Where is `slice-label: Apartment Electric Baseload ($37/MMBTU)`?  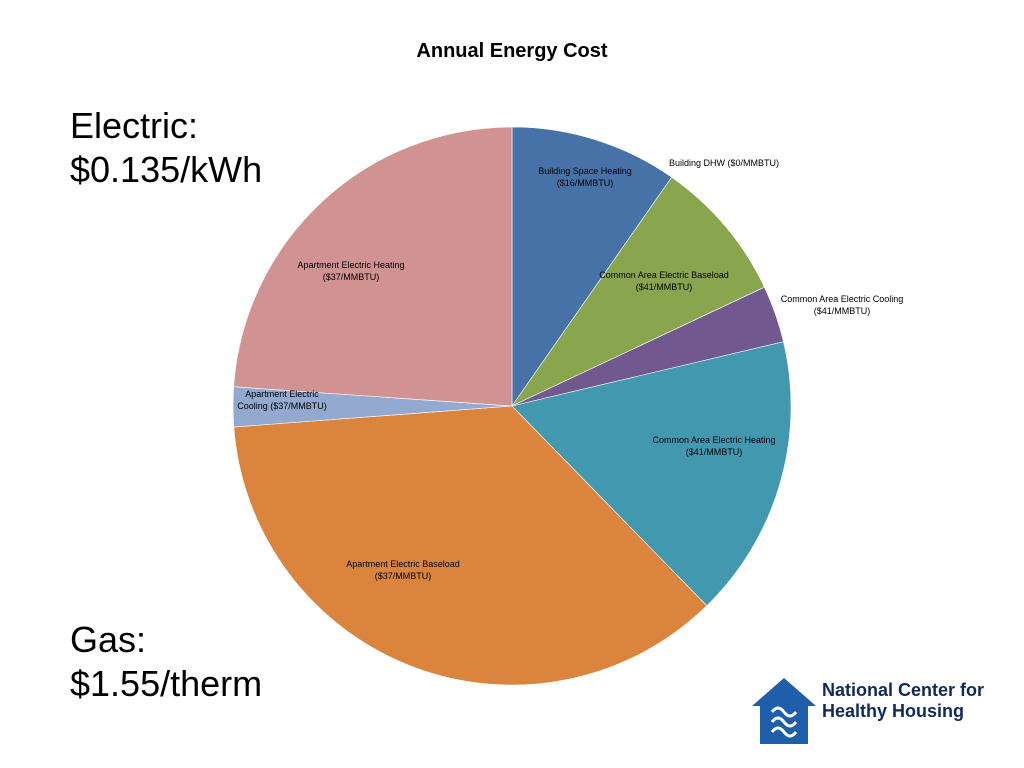 slice-label: Apartment Electric Baseload ($37/MMBTU) is located at coordinates (403, 570).